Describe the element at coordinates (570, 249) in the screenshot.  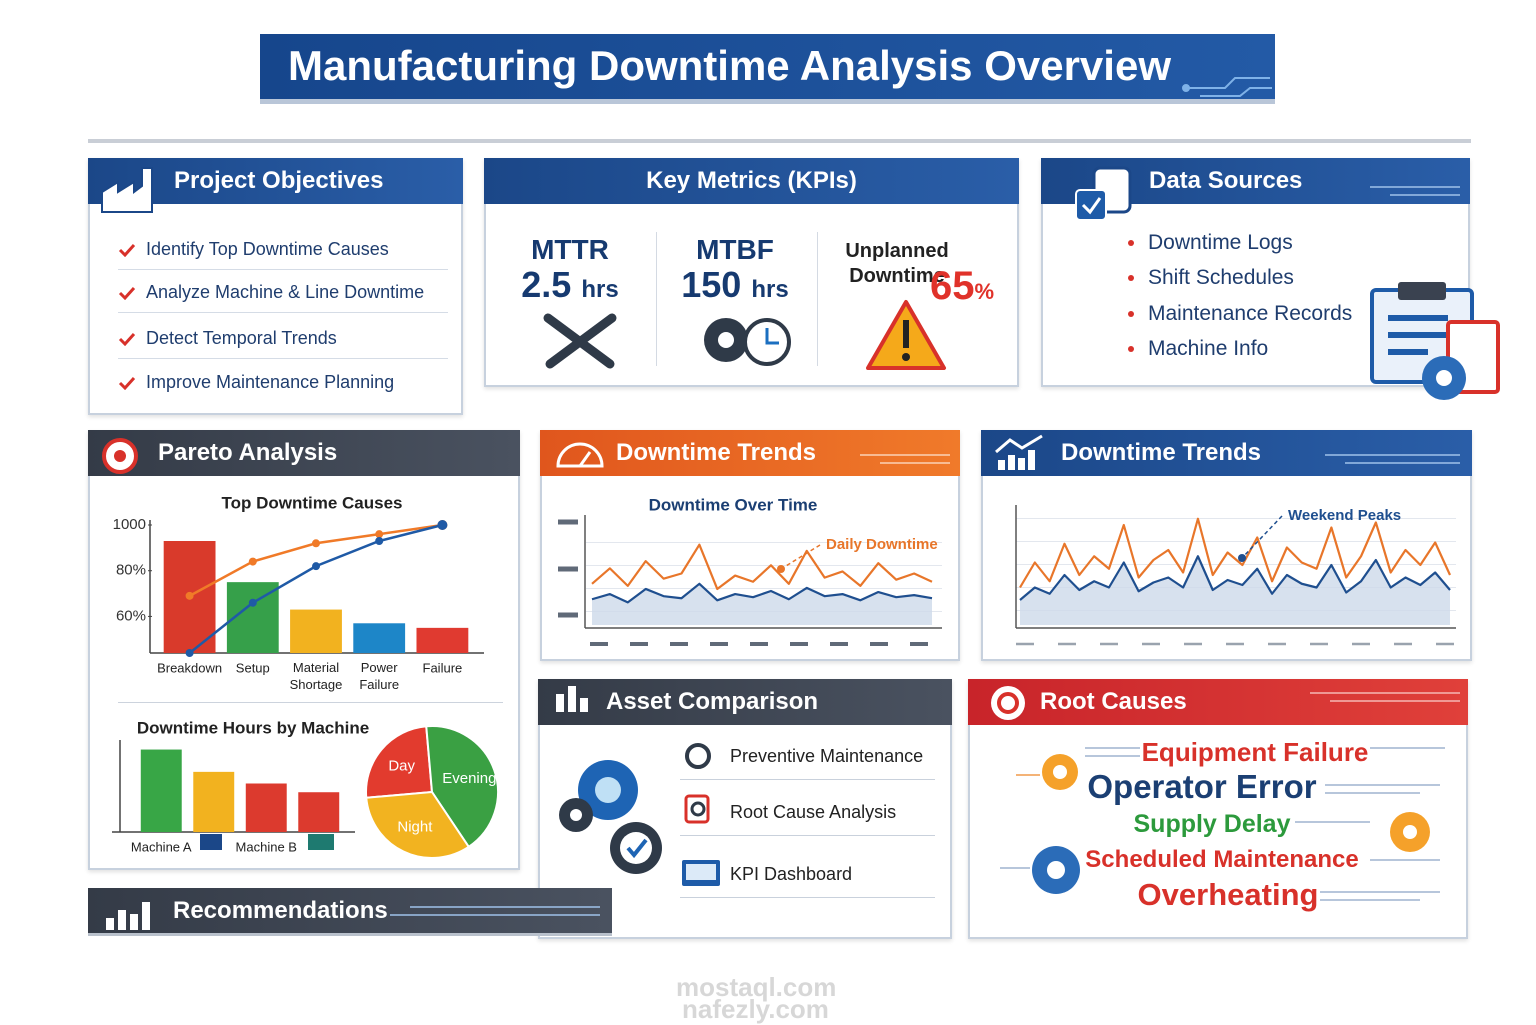
I see `kpi-label: MTTR` at that location.